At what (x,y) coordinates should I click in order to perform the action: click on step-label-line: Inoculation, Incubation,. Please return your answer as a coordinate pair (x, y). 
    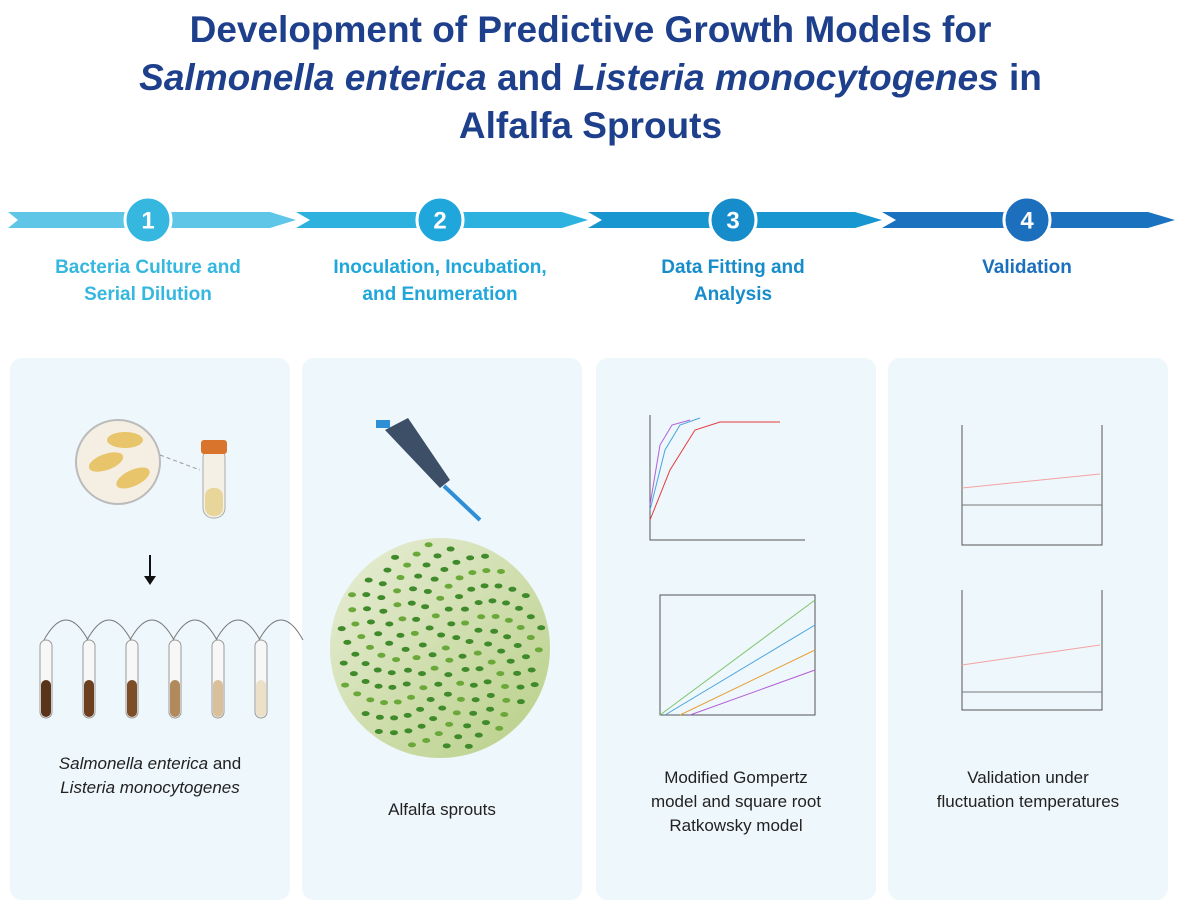
    Looking at the image, I should click on (440, 267).